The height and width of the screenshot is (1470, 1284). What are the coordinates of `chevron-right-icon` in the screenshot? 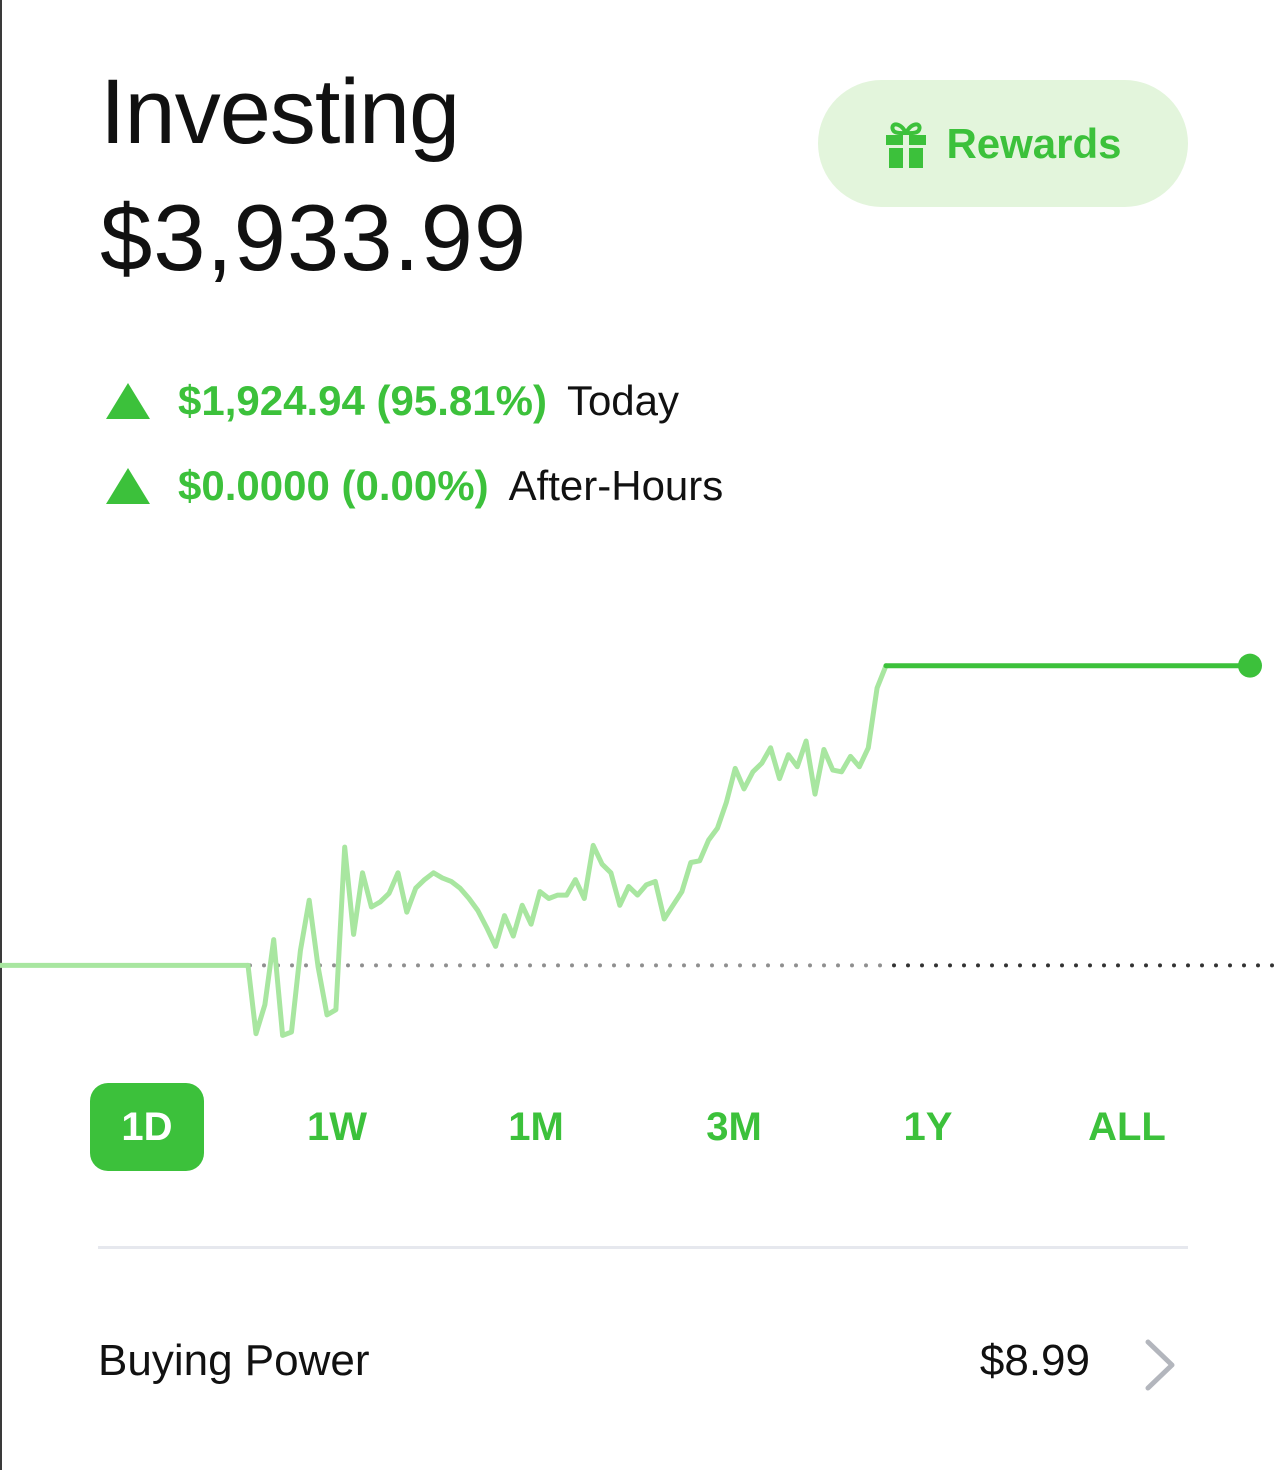 It's located at (1160, 1365).